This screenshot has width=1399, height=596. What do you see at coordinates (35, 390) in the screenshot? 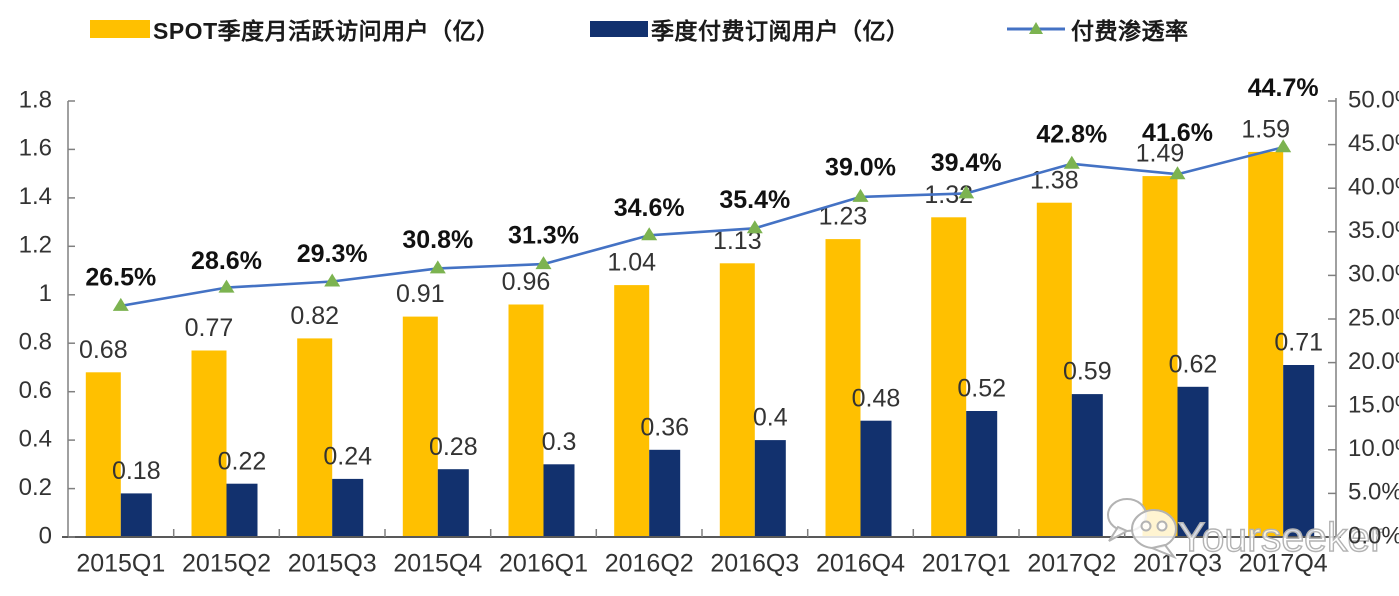
I see `left-axis-tick-label: 0.6` at bounding box center [35, 390].